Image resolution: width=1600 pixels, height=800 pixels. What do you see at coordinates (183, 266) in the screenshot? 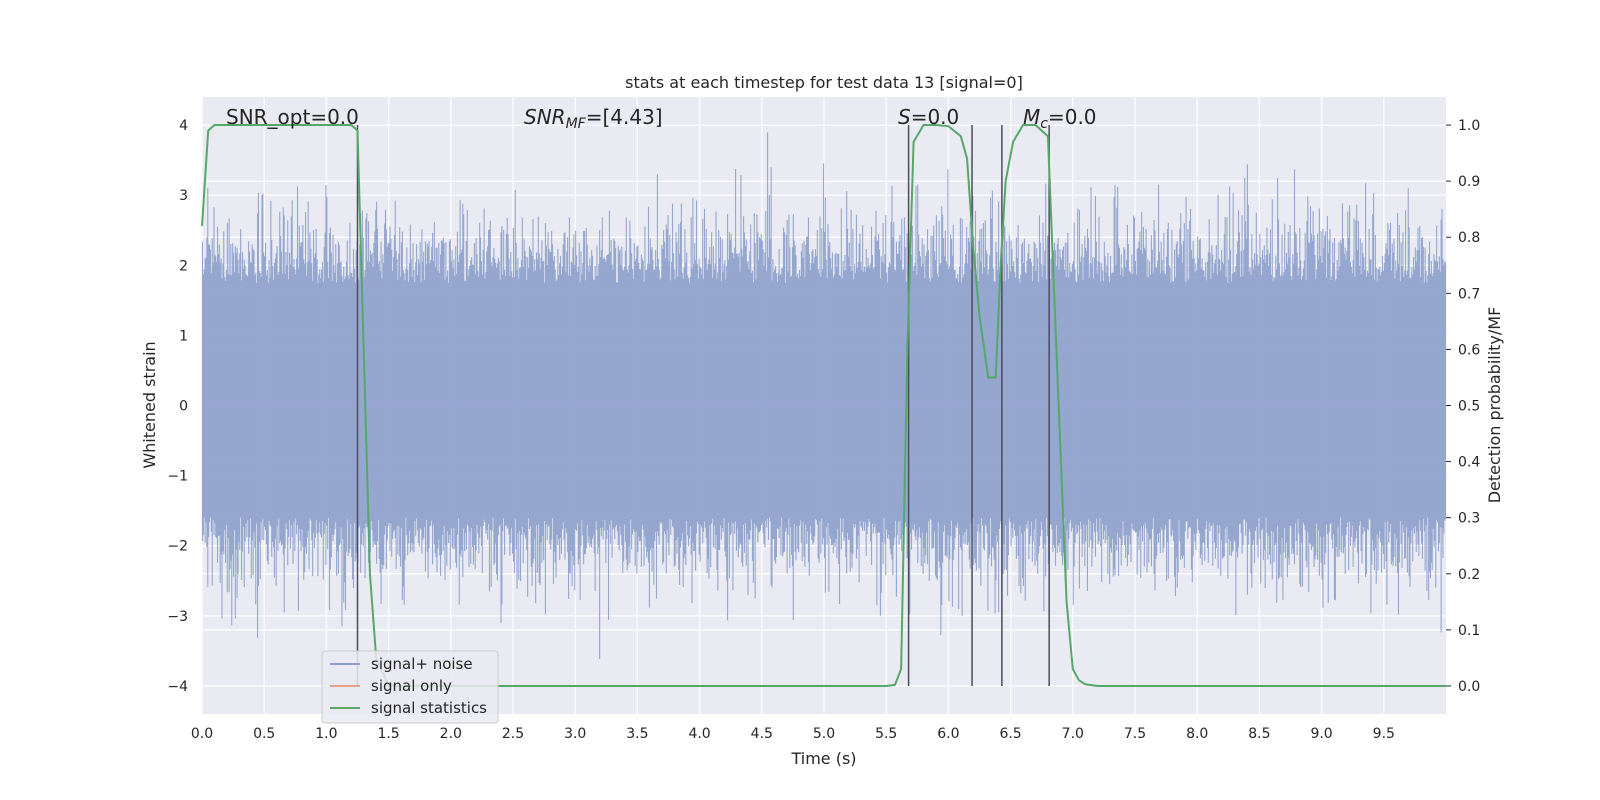
I see `y-tick-label: 2` at bounding box center [183, 266].